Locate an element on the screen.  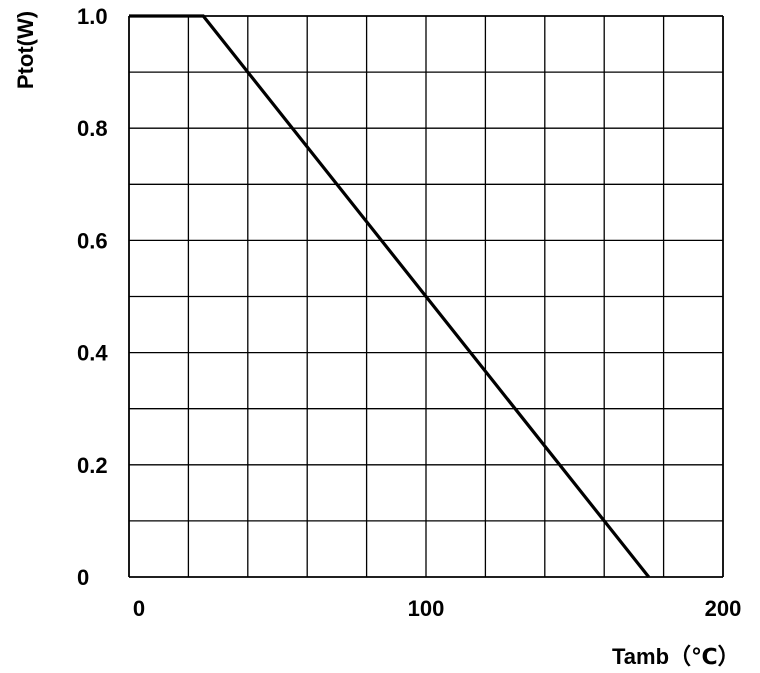
y-tick-label: 1.0 is located at coordinates (92, 16).